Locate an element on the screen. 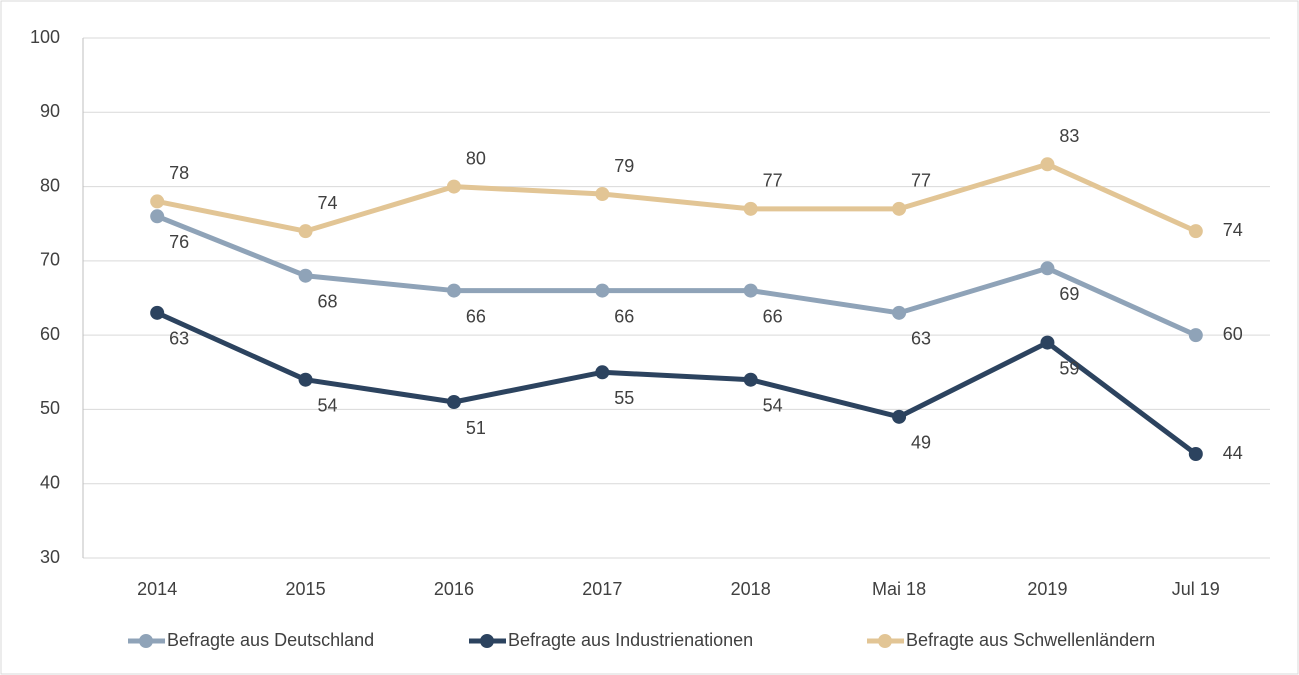 Image resolution: width=1299 pixels, height=675 pixels. x-tick-label: 2017 is located at coordinates (602, 589).